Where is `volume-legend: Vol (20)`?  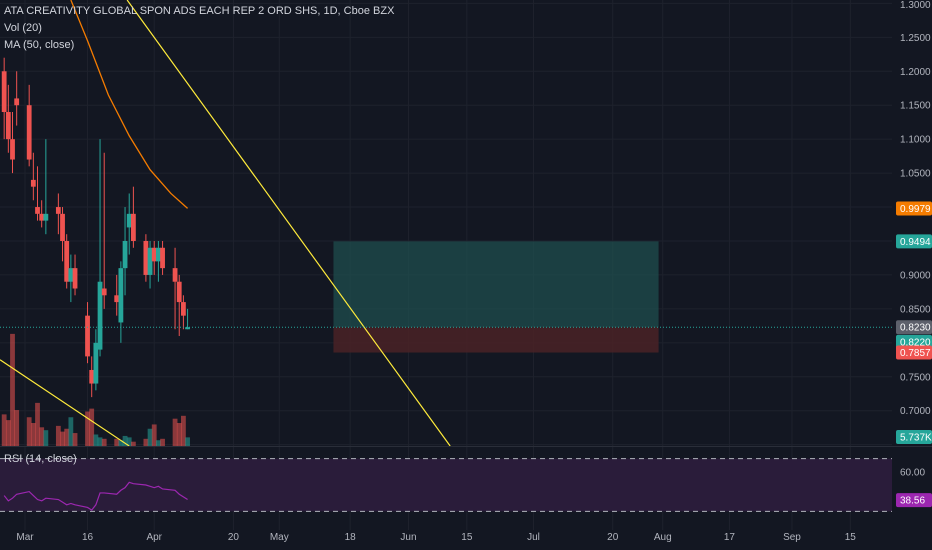 volume-legend: Vol (20) is located at coordinates (23, 28).